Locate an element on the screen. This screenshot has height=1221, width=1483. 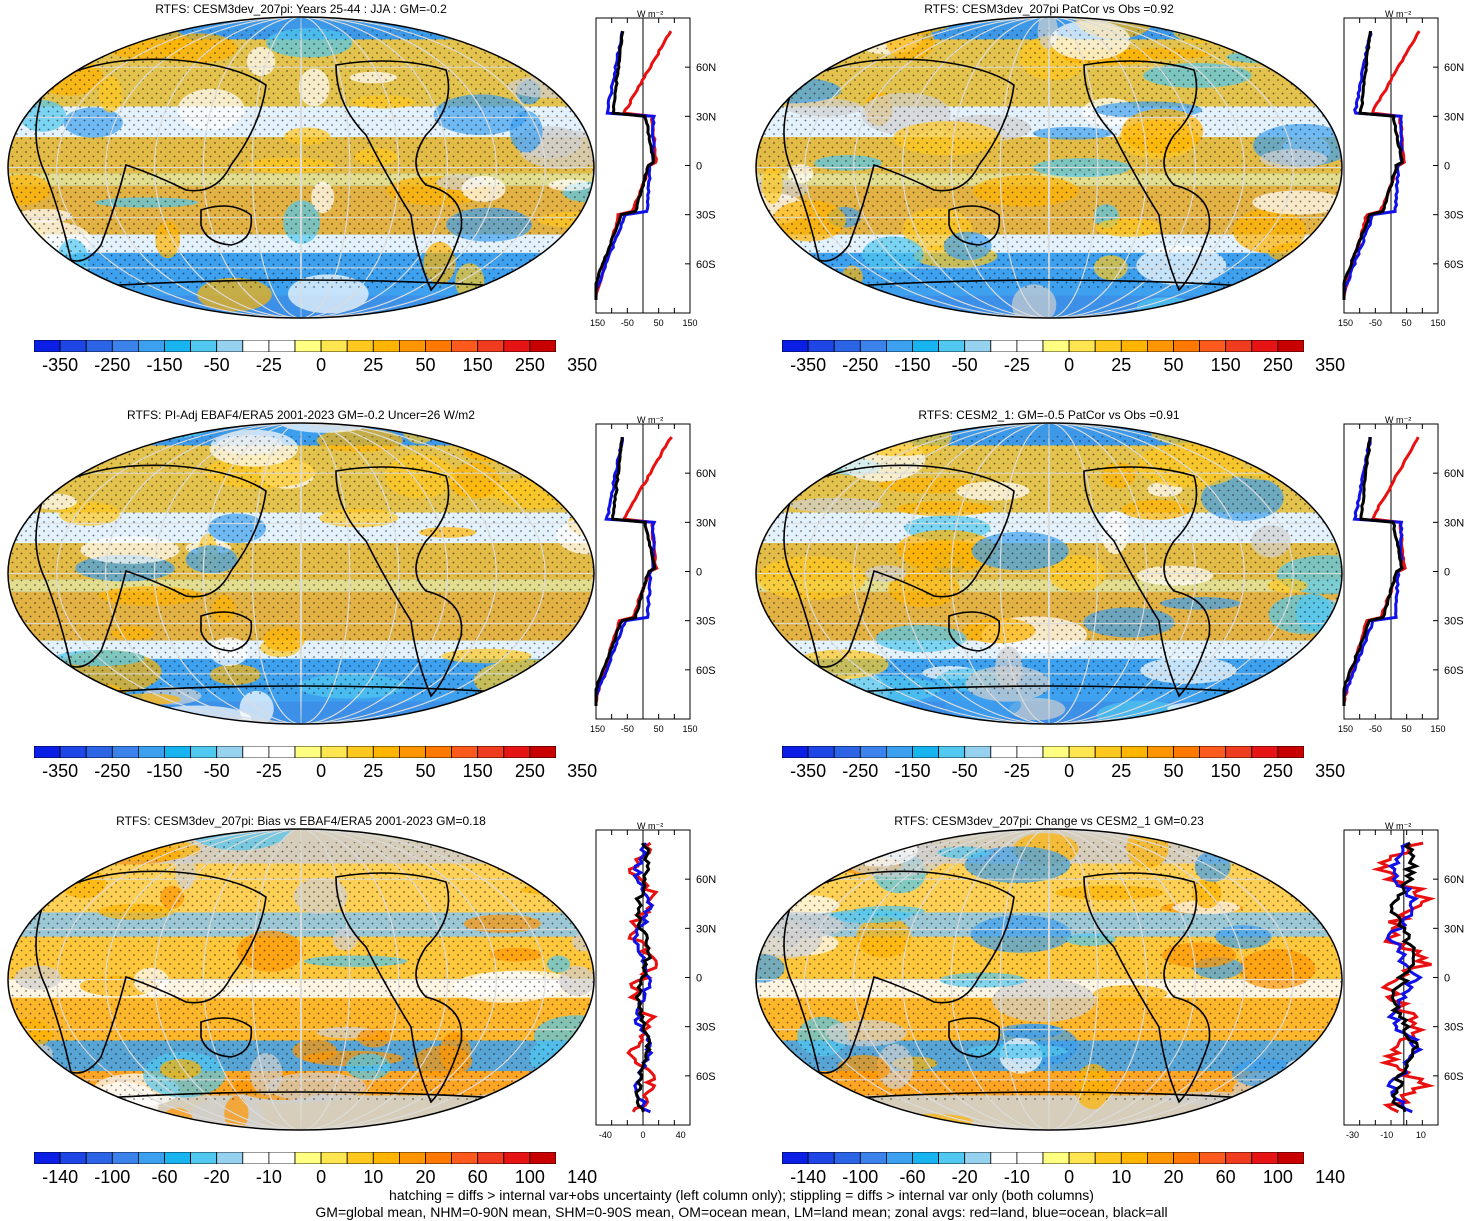
panel-title: RTFS: CESM3dev_207pi PatCor vs Obs =0.92 is located at coordinates (1049, 9).